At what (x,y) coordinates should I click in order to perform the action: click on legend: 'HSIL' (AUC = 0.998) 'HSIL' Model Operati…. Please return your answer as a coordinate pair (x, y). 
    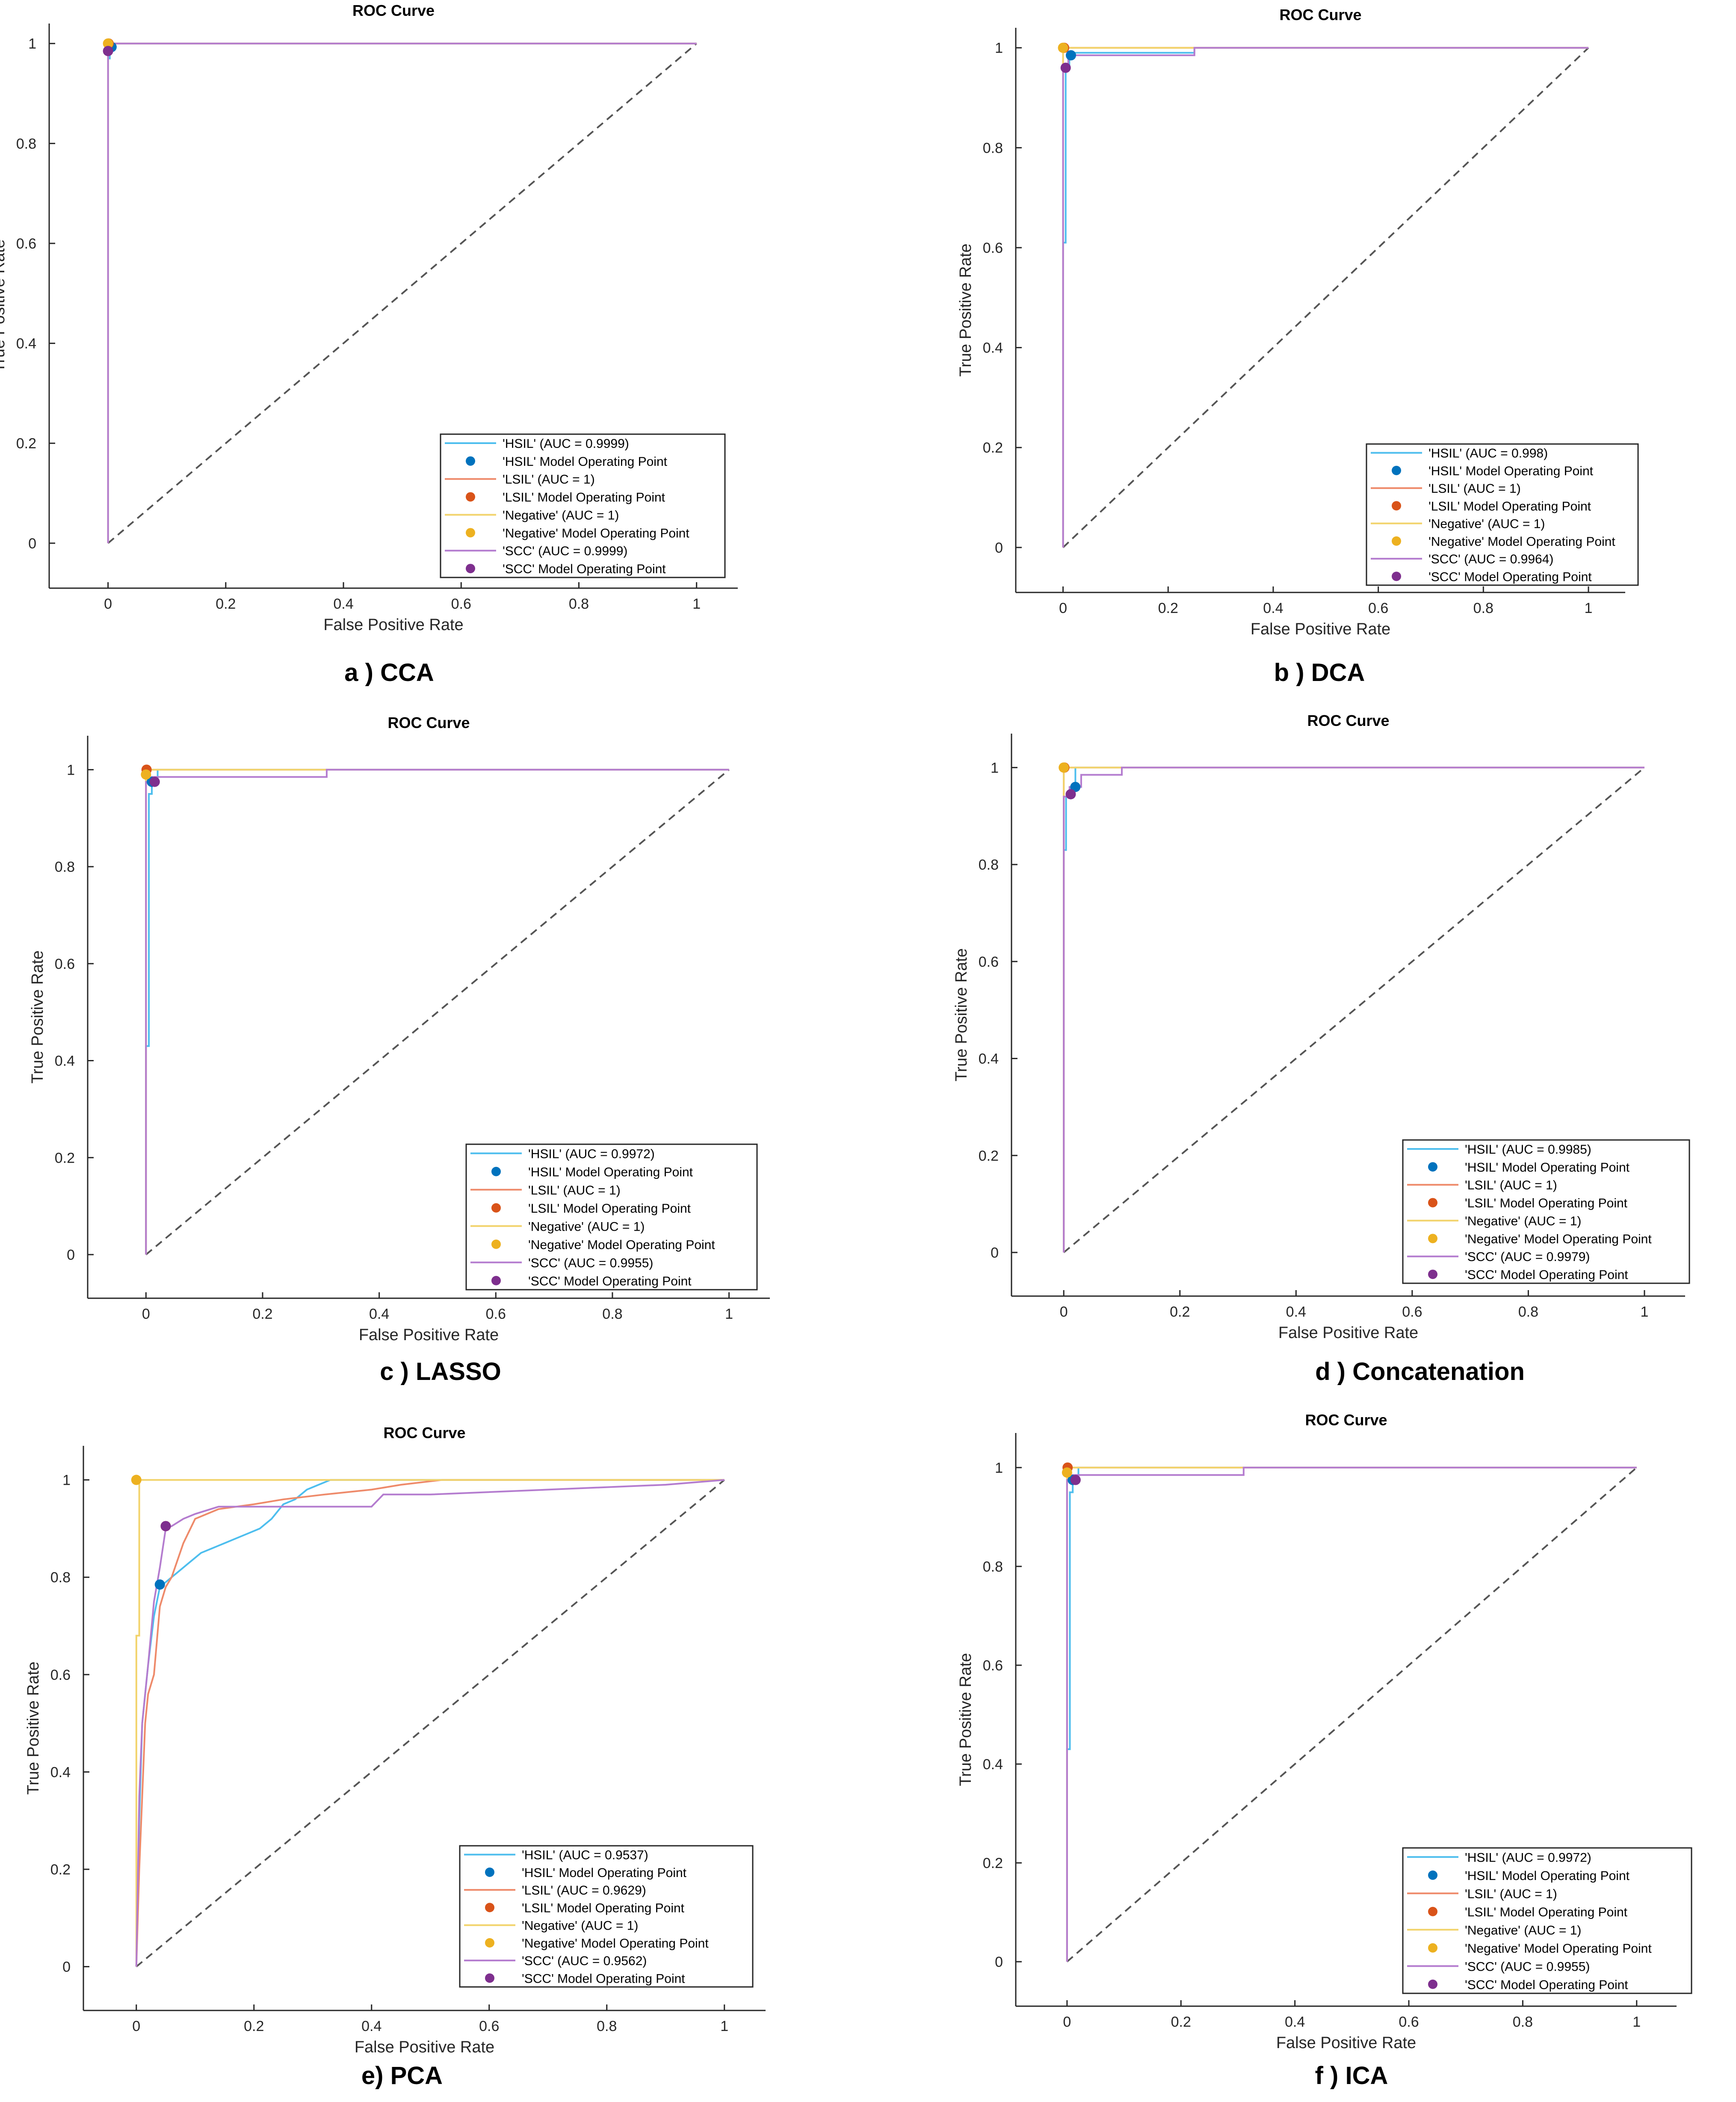
    Looking at the image, I should click on (1502, 514).